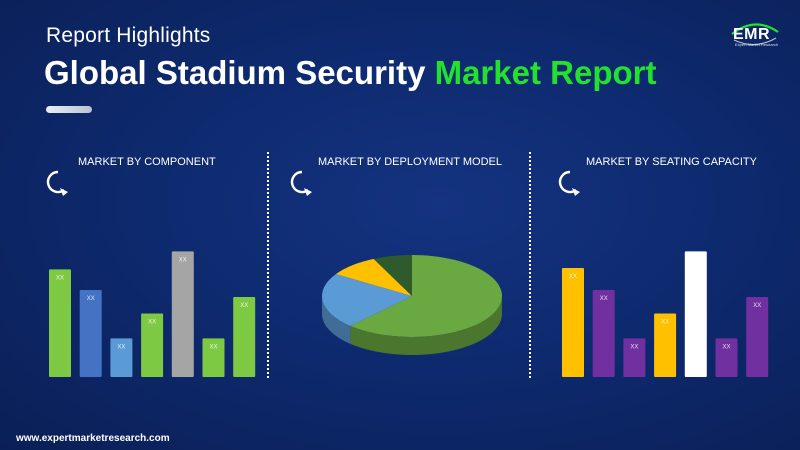 The width and height of the screenshot is (800, 450). Describe the element at coordinates (671, 162) in the screenshot. I see `panel-title-seating: MARKET BY SEATING CAPACITY` at that location.